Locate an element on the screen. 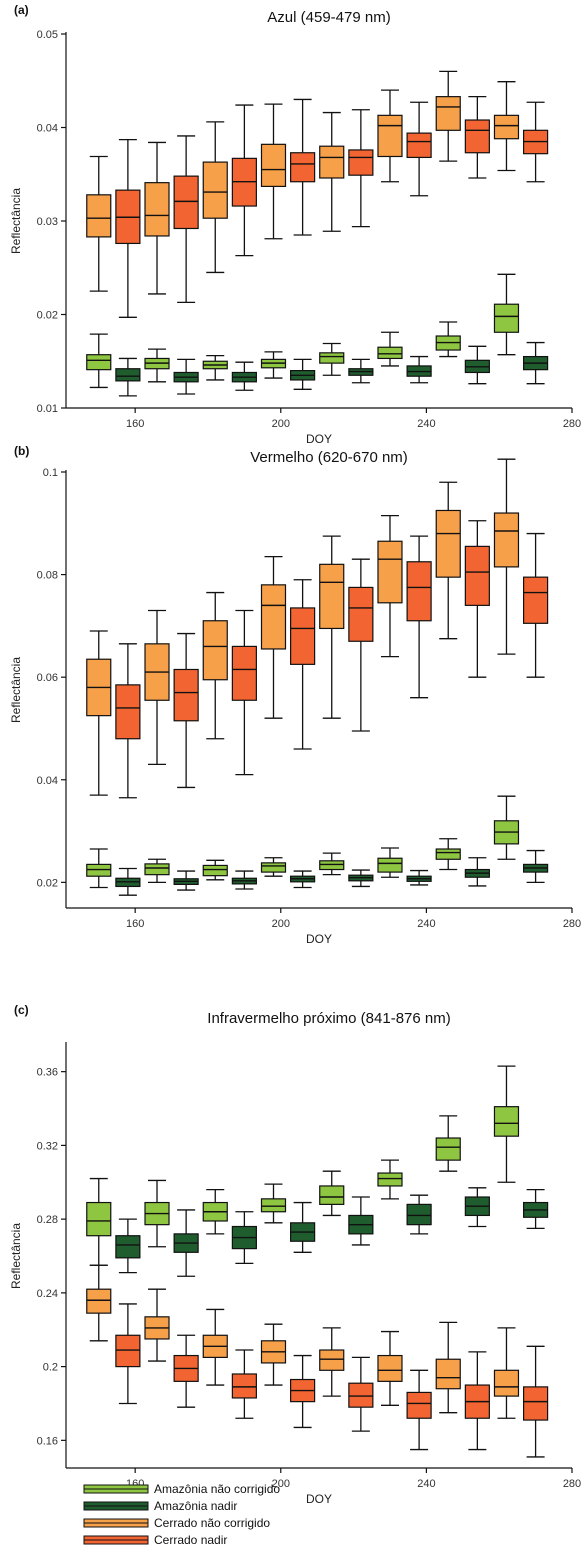 This screenshot has width=586, height=1564. y-tick-label: 0.08 is located at coordinates (47, 576).